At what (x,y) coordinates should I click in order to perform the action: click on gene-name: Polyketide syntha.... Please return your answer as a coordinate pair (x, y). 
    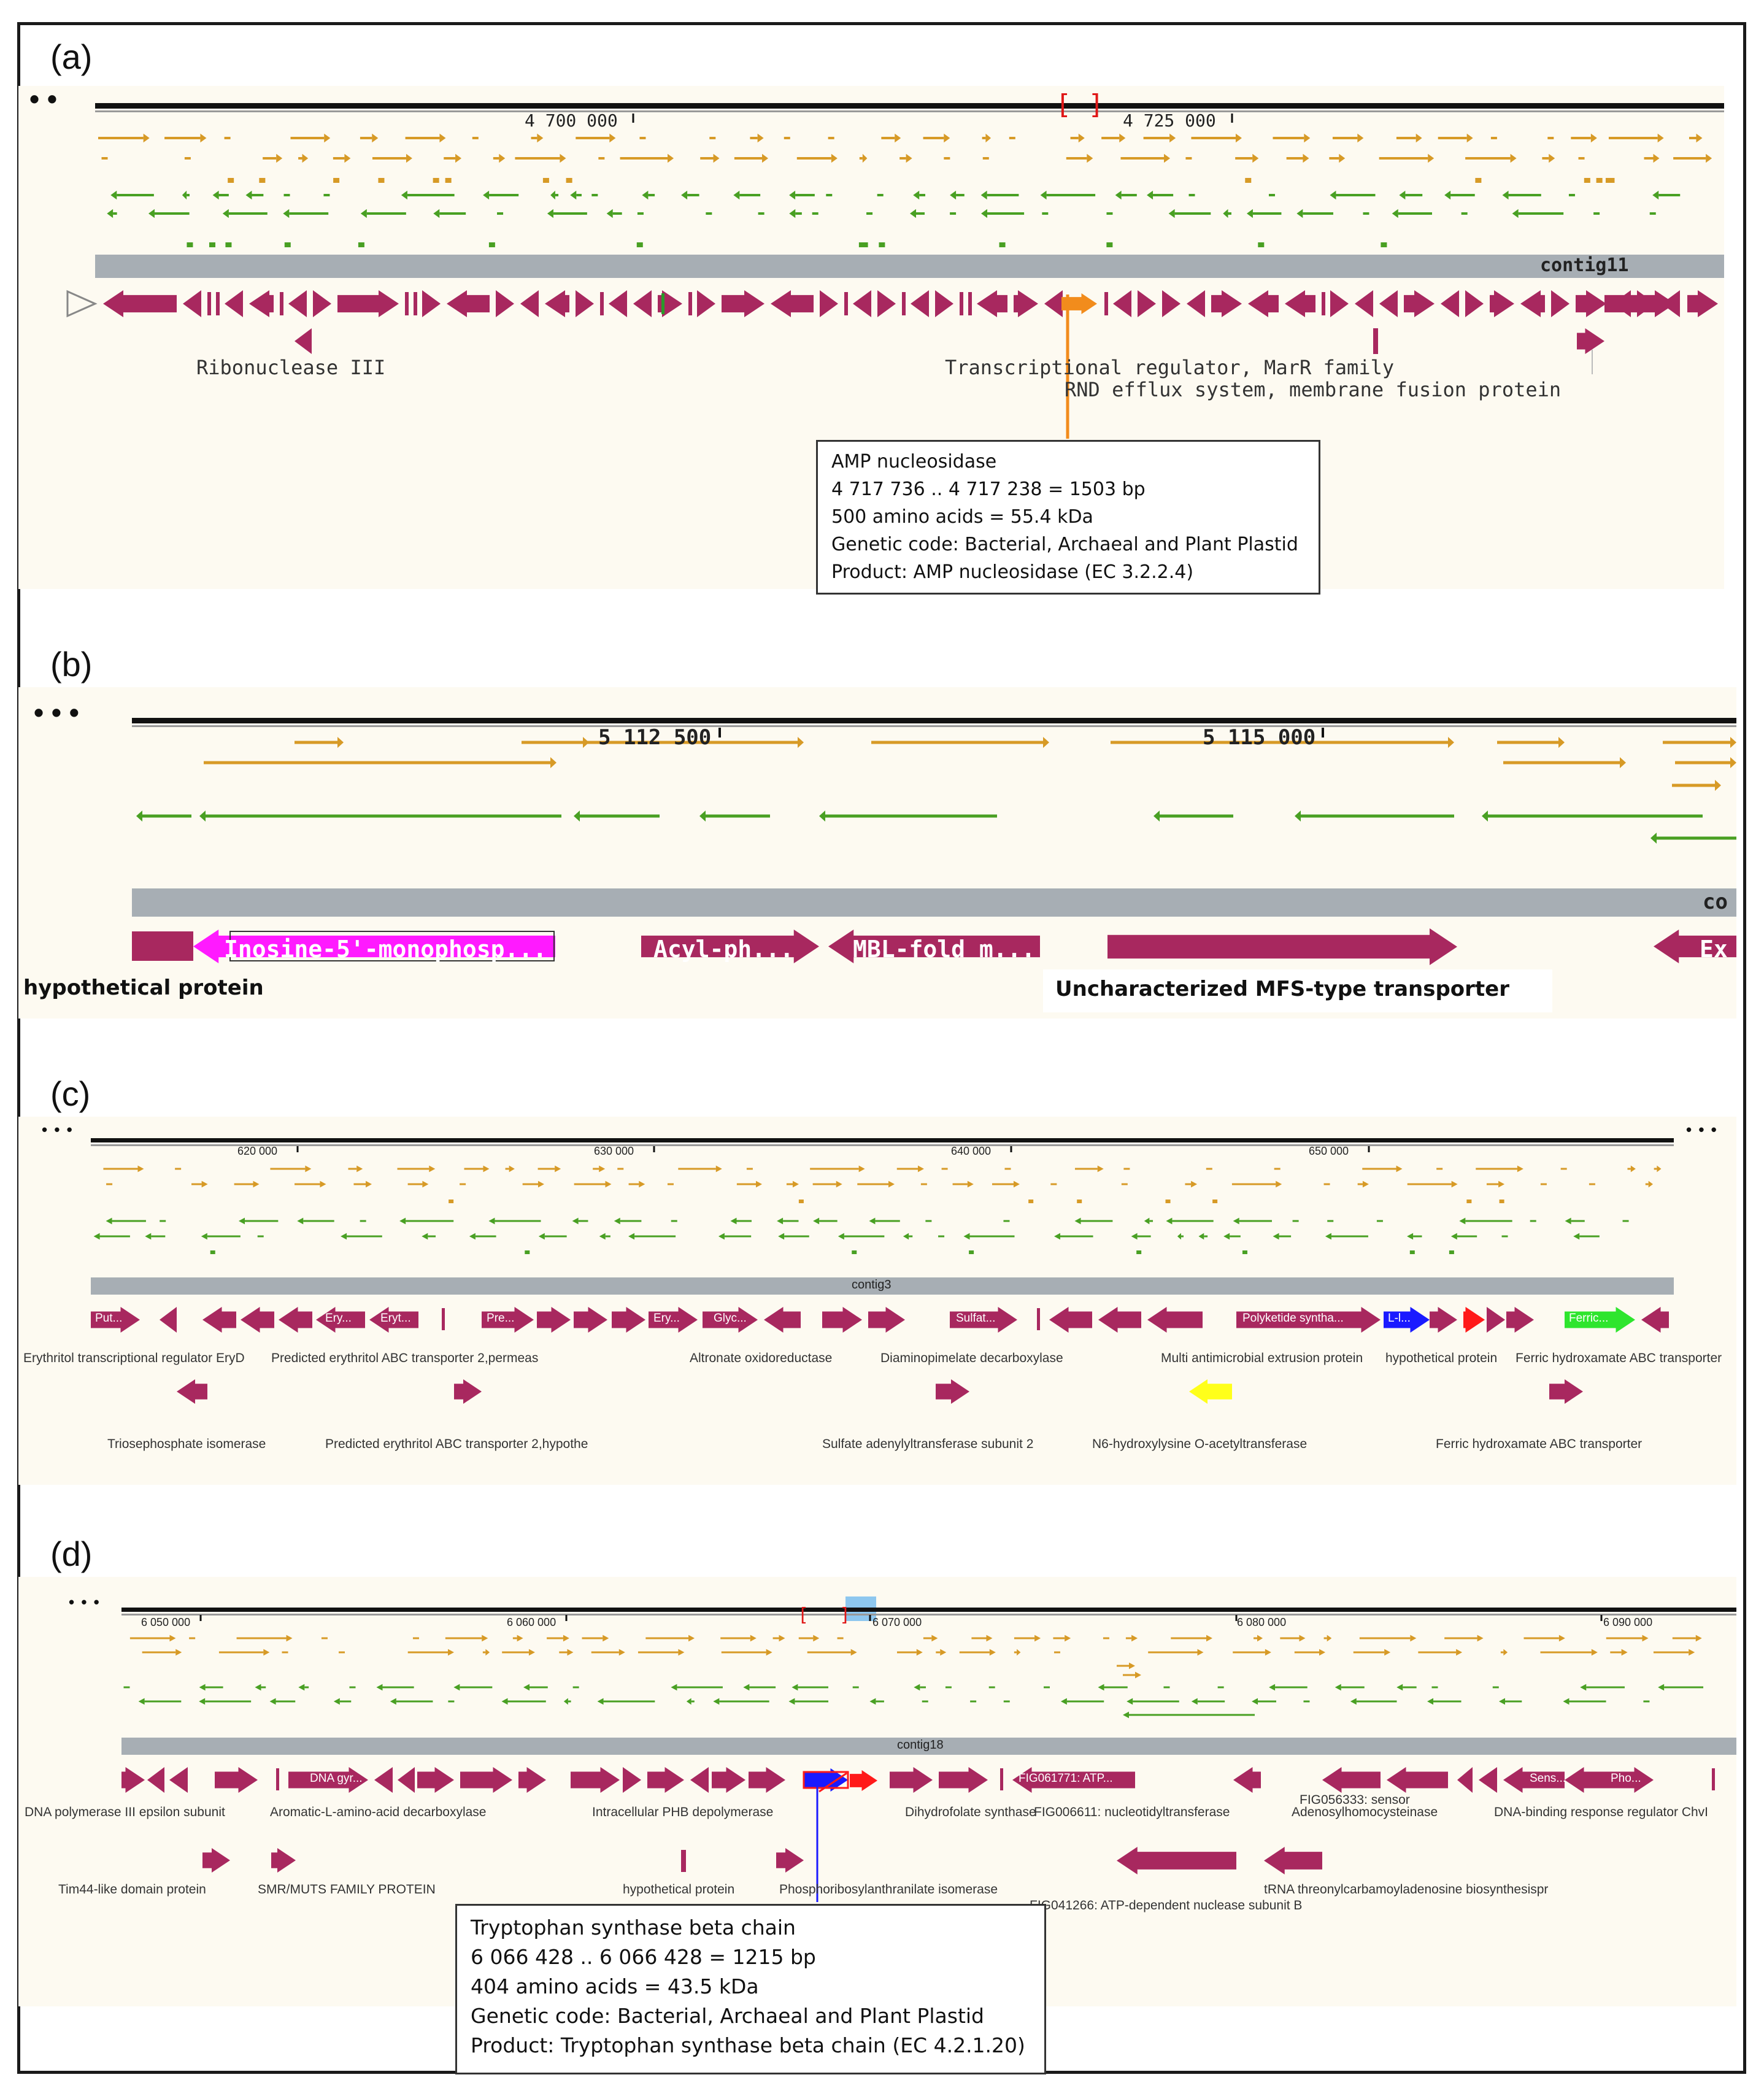
    Looking at the image, I should click on (1293, 1318).